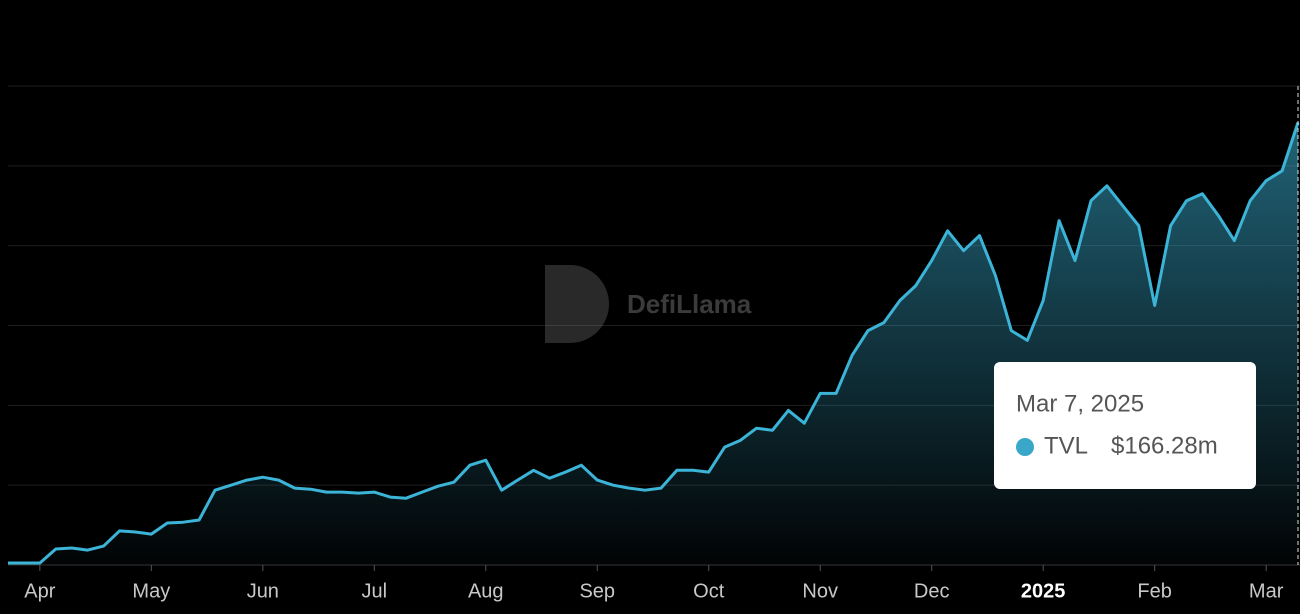 Image resolution: width=1300 pixels, height=614 pixels. What do you see at coordinates (1080, 403) in the screenshot?
I see `tooltip-date: Mar 7, 2025` at bounding box center [1080, 403].